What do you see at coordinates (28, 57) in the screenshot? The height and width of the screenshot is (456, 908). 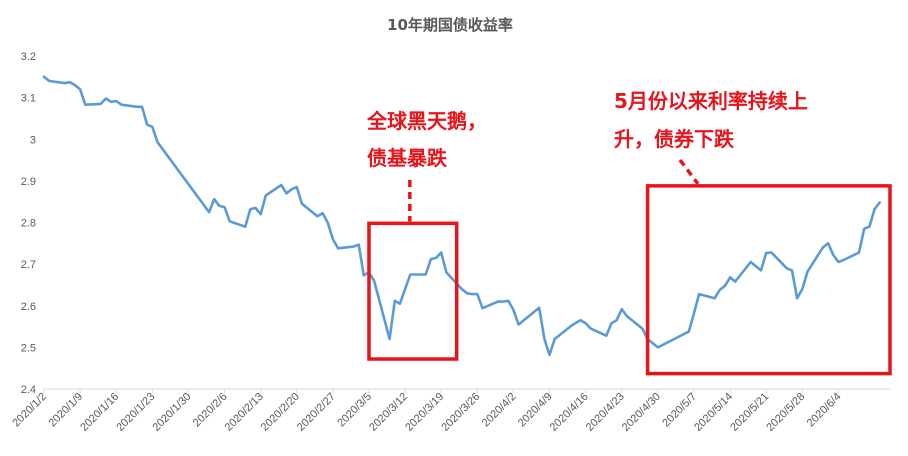 I see `y-tick-label: 3.2` at bounding box center [28, 57].